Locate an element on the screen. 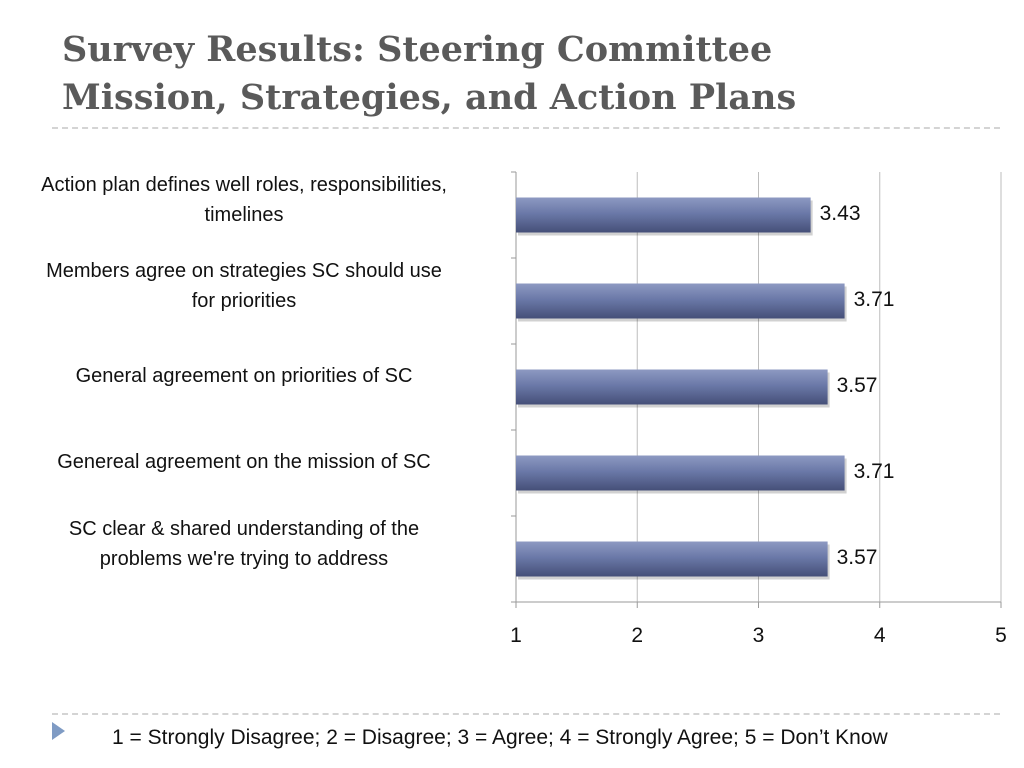 This screenshot has height=768, width=1024. category-label-line: for priorities is located at coordinates (244, 301).